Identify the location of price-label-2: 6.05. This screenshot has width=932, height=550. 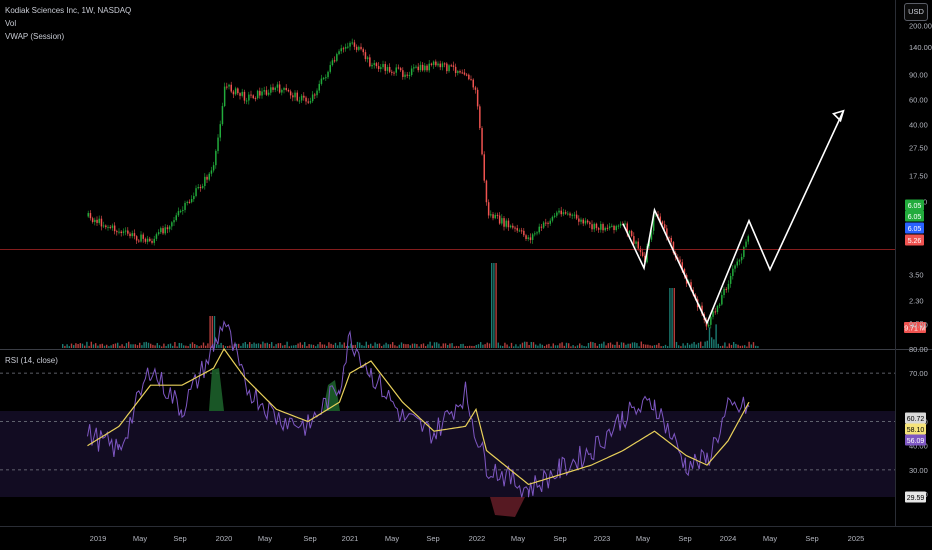
(915, 229).